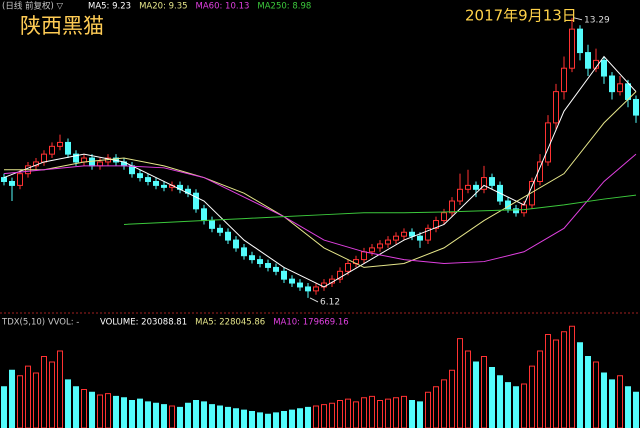 This screenshot has width=640, height=428. What do you see at coordinates (521, 16) in the screenshot?
I see `date-label: 2017年9月13日` at bounding box center [521, 16].